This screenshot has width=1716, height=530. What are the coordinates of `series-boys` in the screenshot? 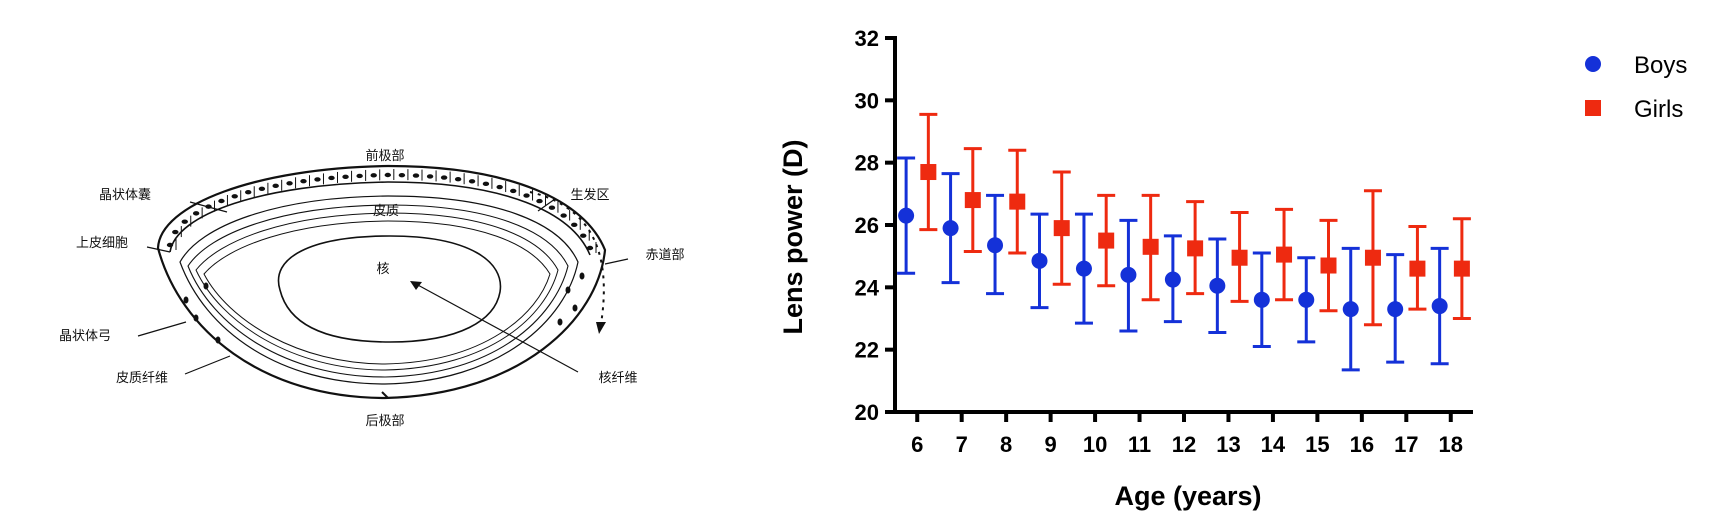 It's located at (1173, 264).